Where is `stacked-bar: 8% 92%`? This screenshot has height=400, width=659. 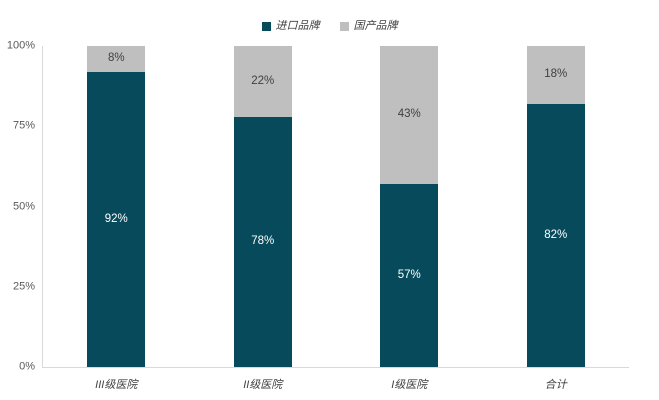 stacked-bar: 8% 92% is located at coordinates (116, 206).